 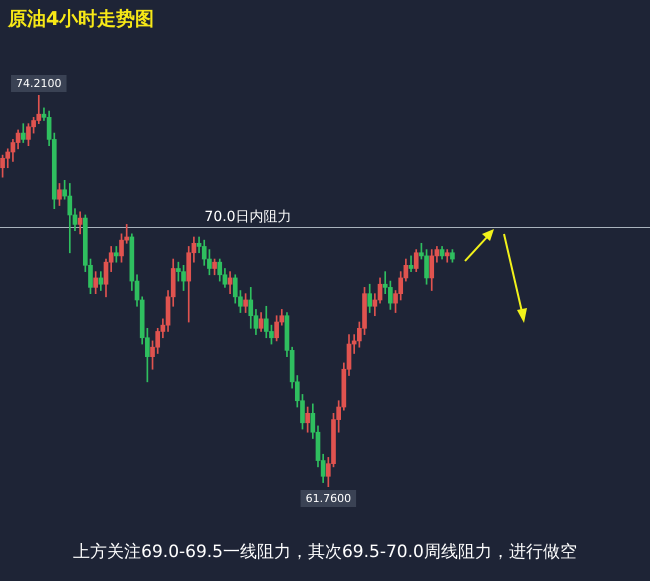 I want to click on chart-title: 原油4小时走势图, so click(x=81, y=19).